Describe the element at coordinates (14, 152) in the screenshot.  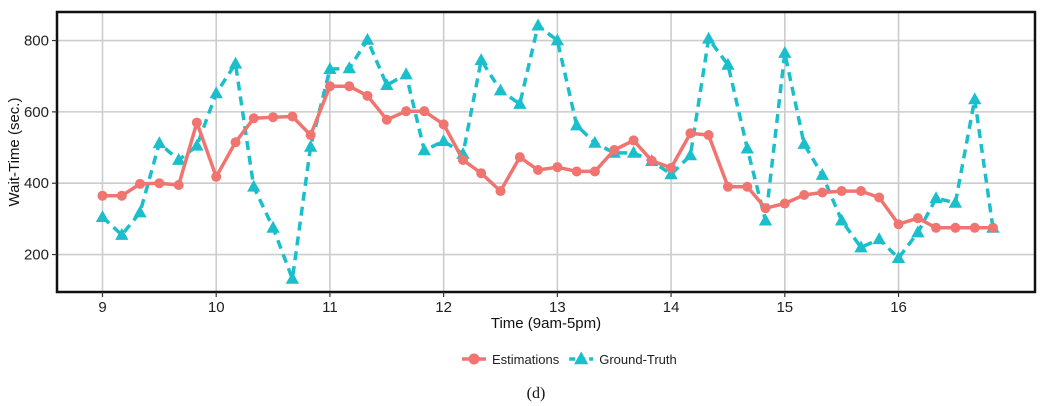
I see `y-axis-title: Wait-Time (sec.)` at that location.